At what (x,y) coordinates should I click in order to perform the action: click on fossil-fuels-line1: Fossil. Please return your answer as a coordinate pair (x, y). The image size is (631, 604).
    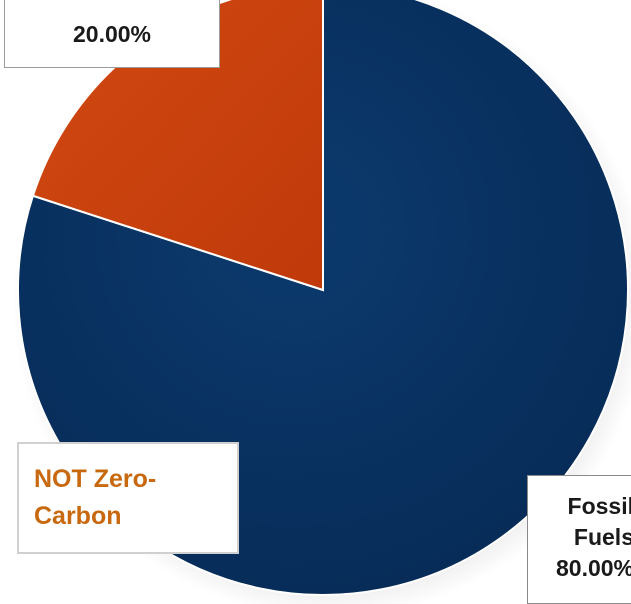
    Looking at the image, I should click on (599, 506).